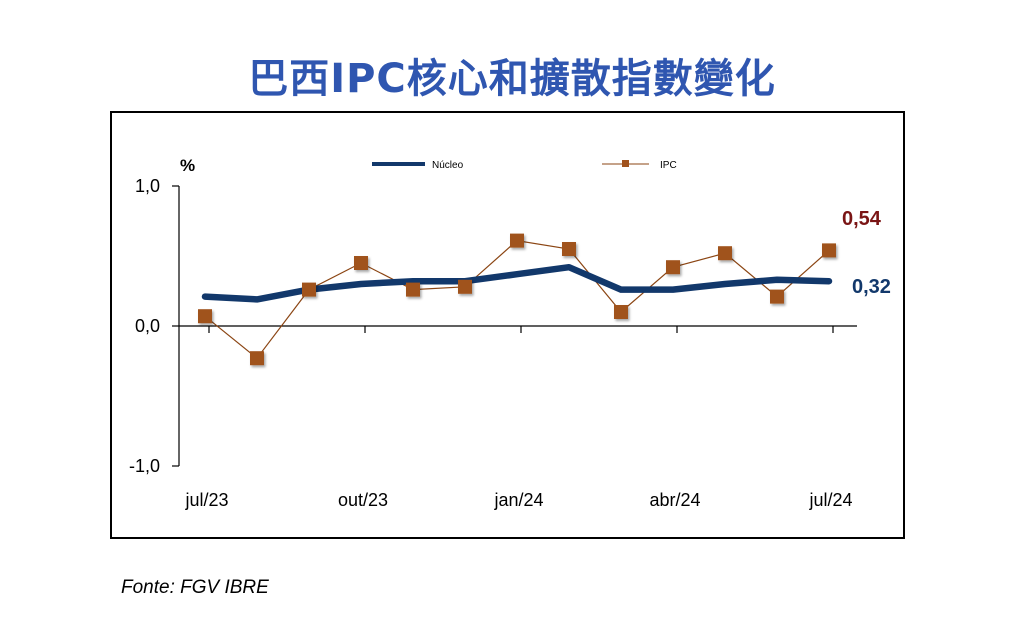 The image size is (1024, 618). Describe the element at coordinates (363, 500) in the screenshot. I see `x-tick-label: out/23` at that location.